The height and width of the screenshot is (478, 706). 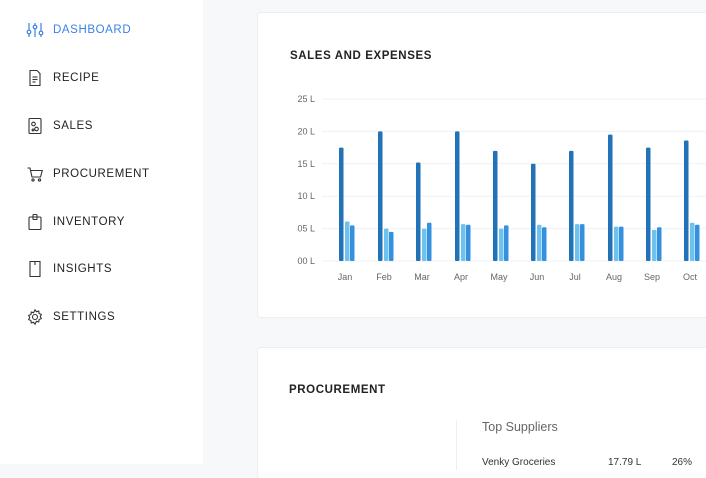 I want to click on nav-item-procurement: PROCUREMENT, so click(x=88, y=174).